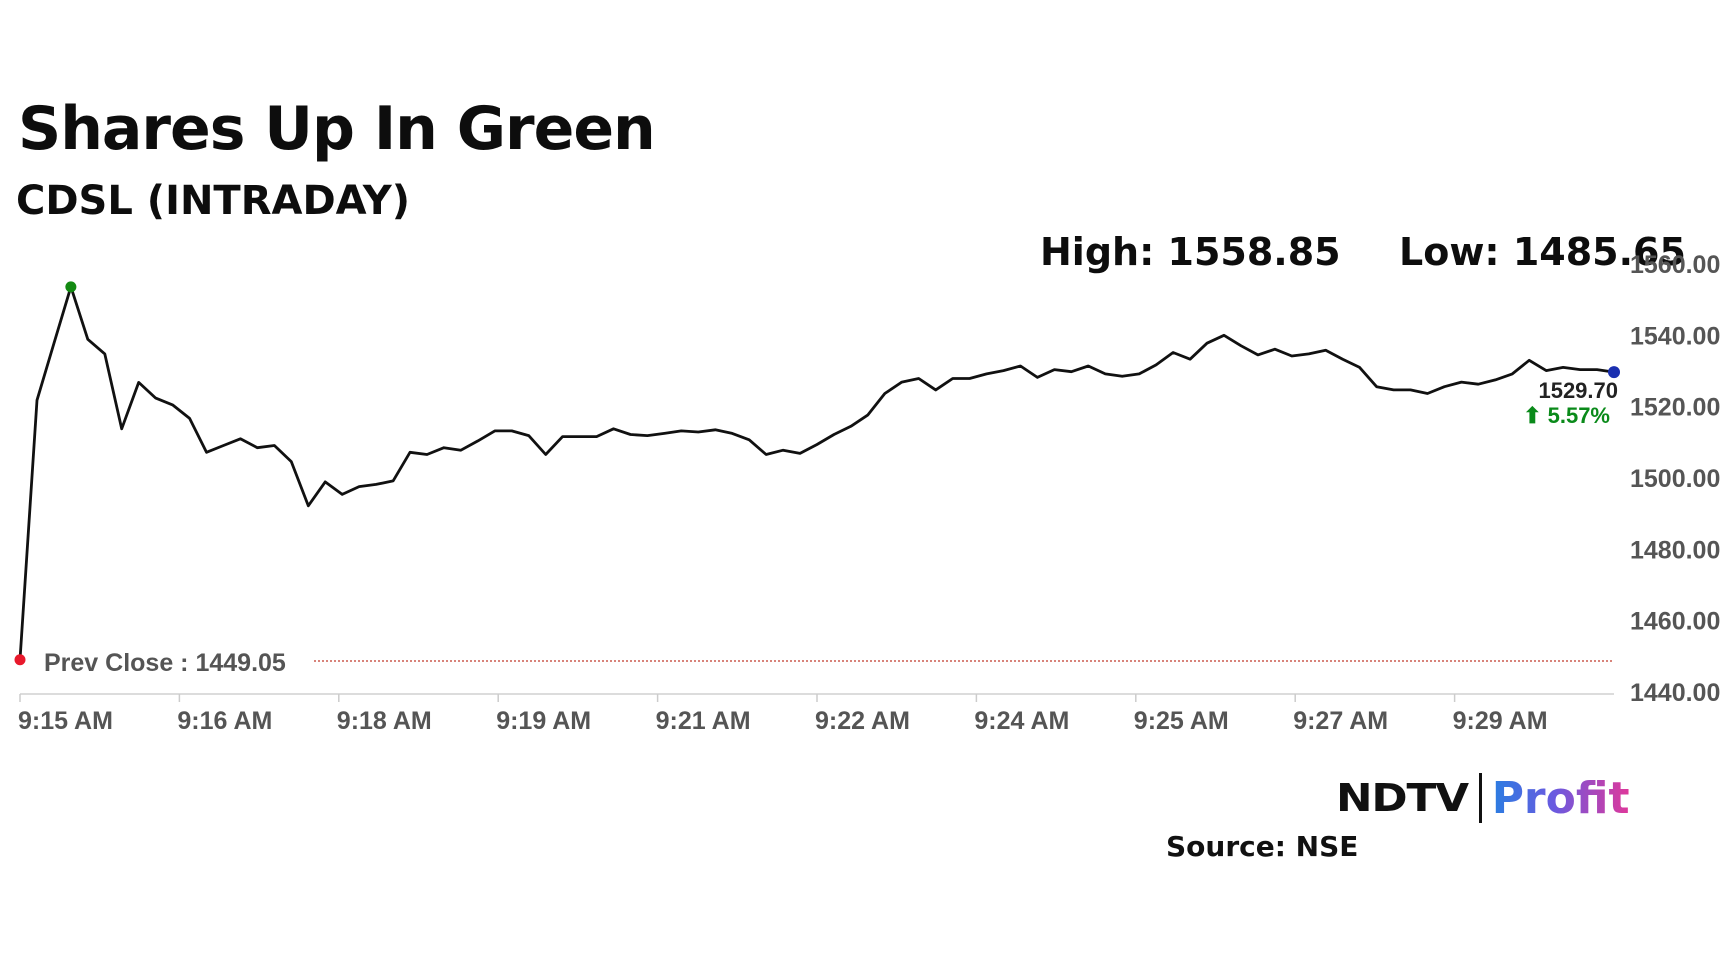 The width and height of the screenshot is (1728, 972). Describe the element at coordinates (862, 721) in the screenshot. I see `x-tick-label: 9:22 AM` at that location.